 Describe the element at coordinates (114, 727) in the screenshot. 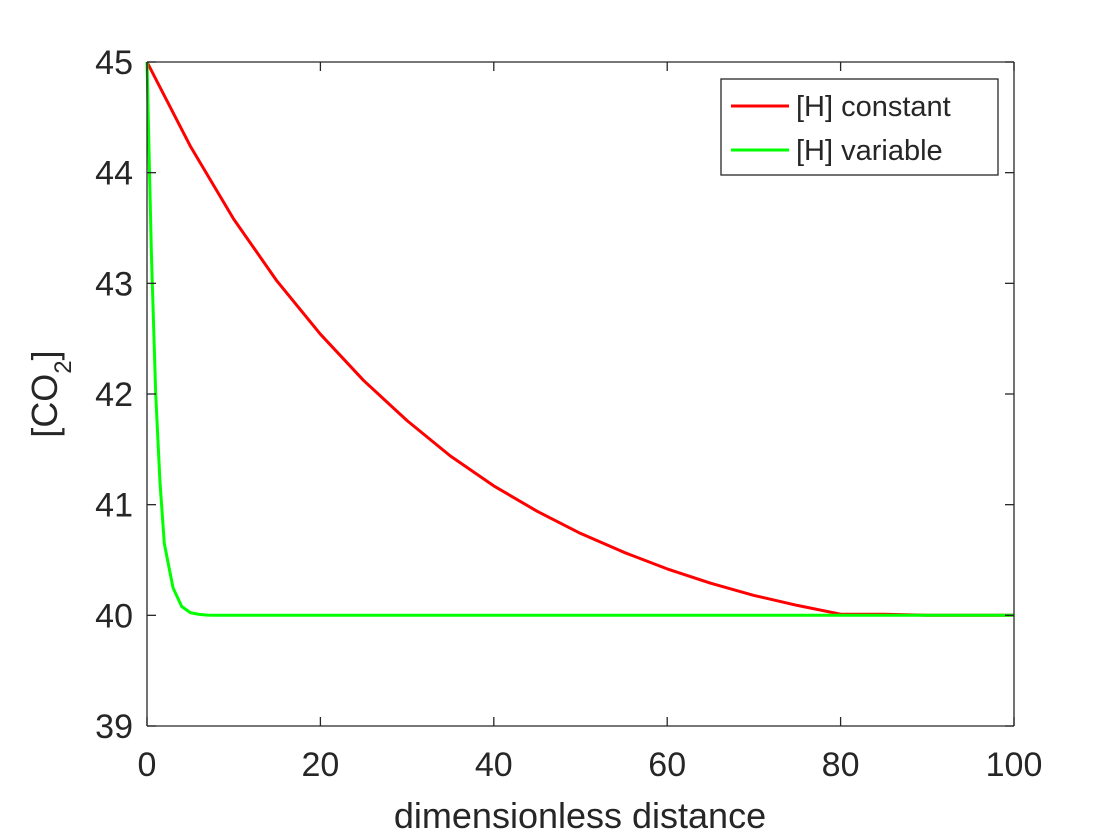

I see `y-tick-label: 39` at that location.